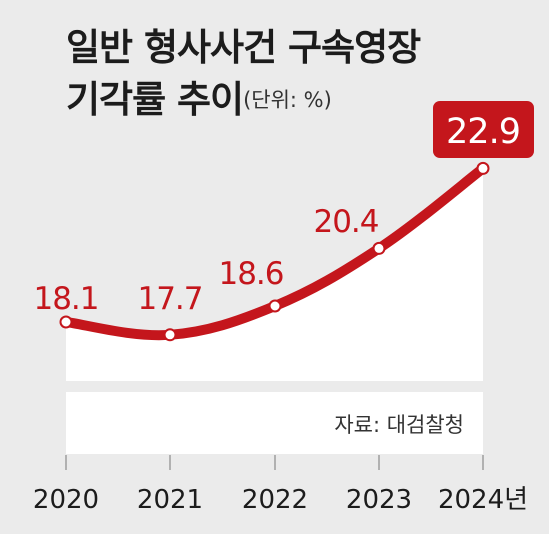 This screenshot has width=549, height=534. Describe the element at coordinates (155, 99) in the screenshot. I see `title-line-2-text: 기각률 추이` at that location.